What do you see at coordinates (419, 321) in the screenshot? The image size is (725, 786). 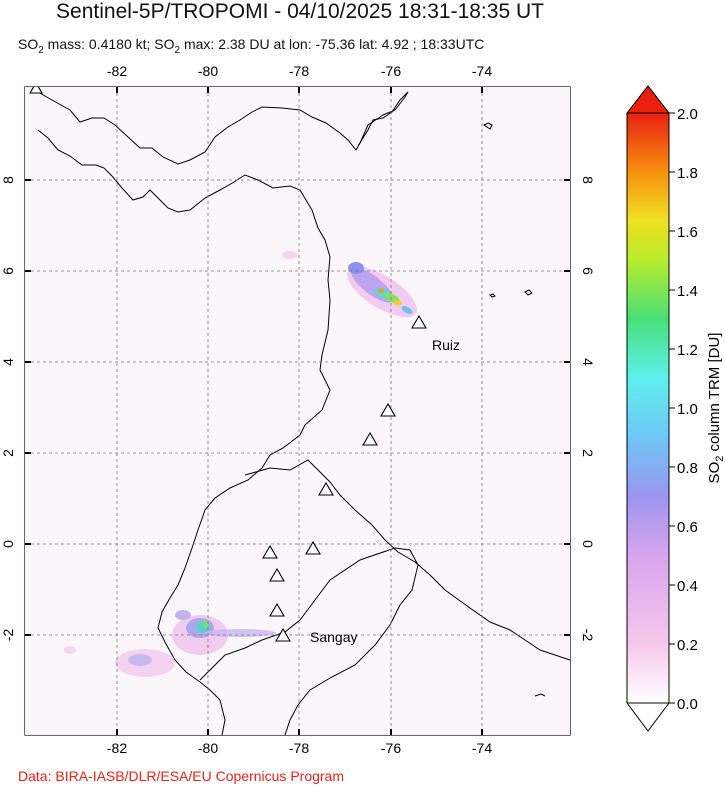 I see `volcano-marker-ruiz` at bounding box center [419, 321].